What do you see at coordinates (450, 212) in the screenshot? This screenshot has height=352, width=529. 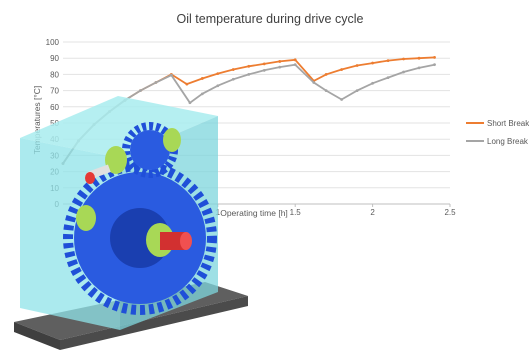 I see `x-tick-label: 2.5` at bounding box center [450, 212].